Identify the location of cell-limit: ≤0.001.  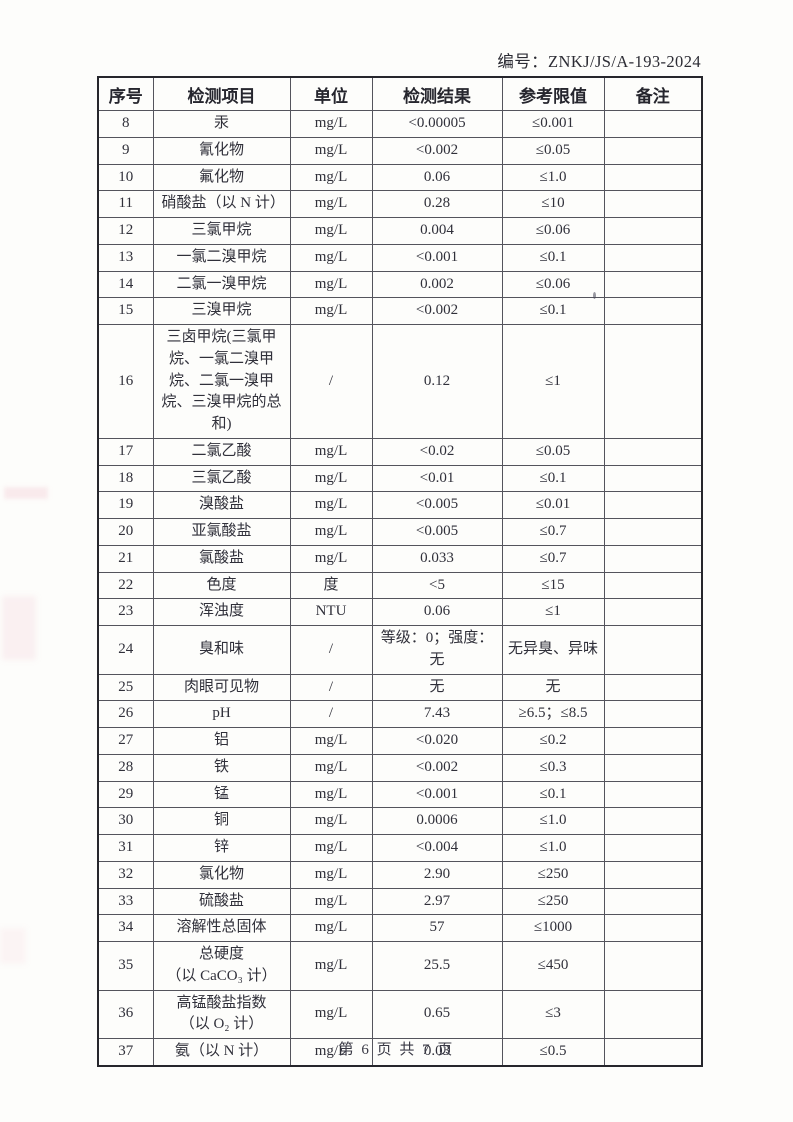
(553, 124).